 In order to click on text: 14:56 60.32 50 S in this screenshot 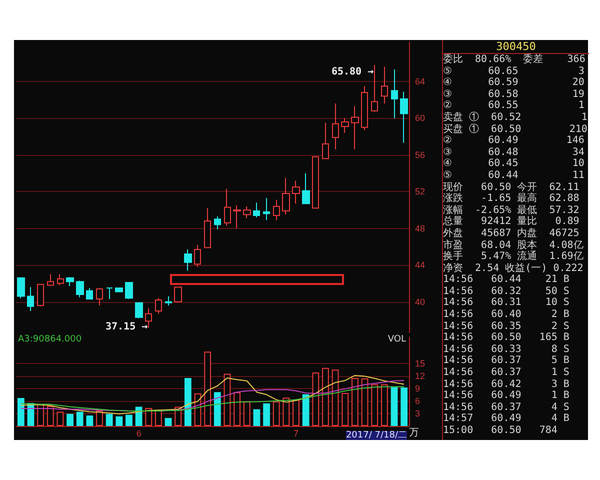, I will do `click(506, 292)`.